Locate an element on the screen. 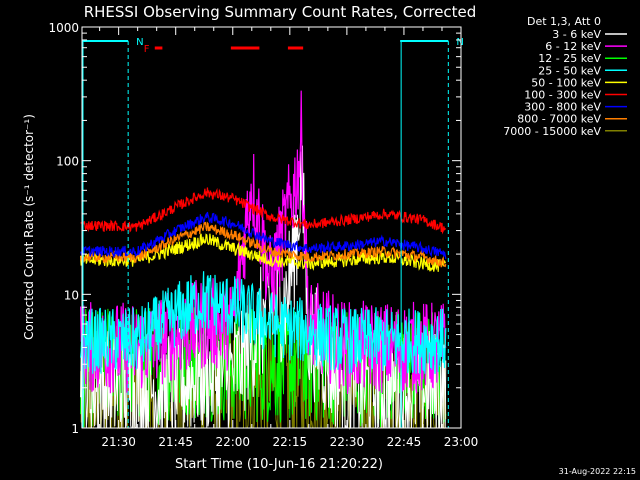  y-axis-label: Corrected Count Rate (s⁻¹ detector⁻¹) is located at coordinates (29, 227).